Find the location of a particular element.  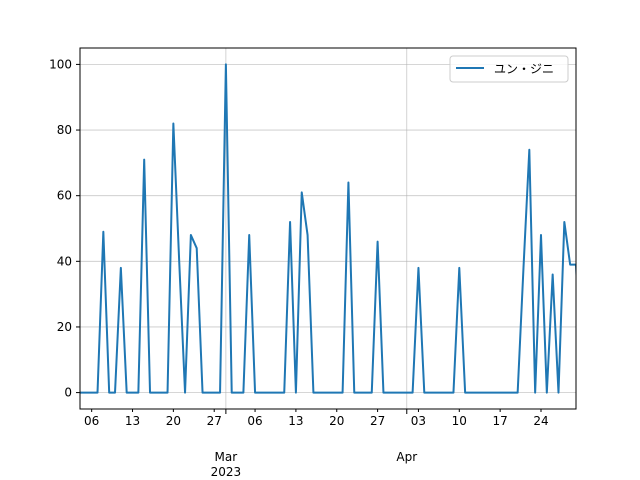

x-major-tick-label: Apr is located at coordinates (406, 457).